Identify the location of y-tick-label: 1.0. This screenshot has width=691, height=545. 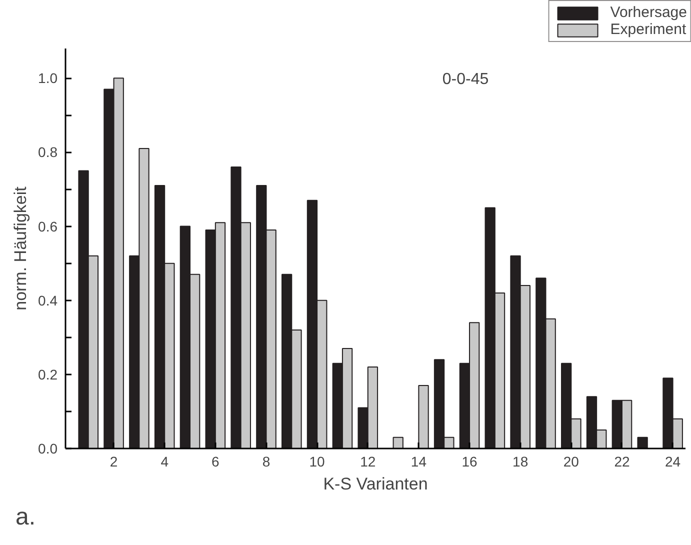
(48, 78).